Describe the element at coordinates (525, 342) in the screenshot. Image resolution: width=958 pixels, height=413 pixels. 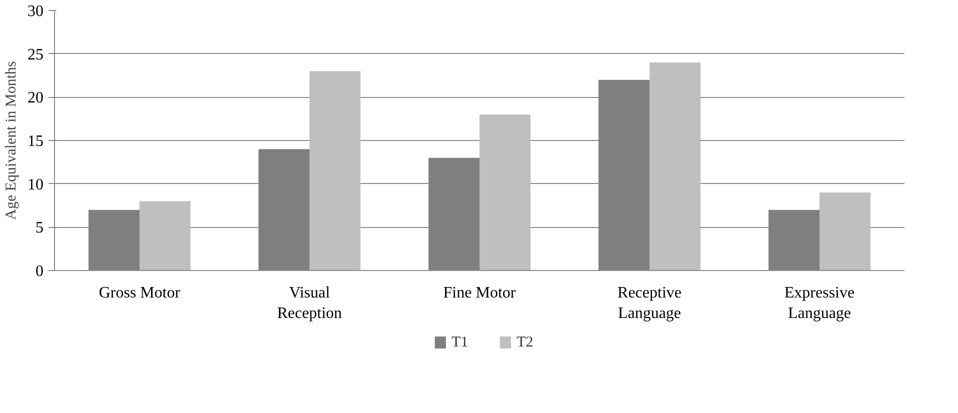
I see `legend-label: T2` at that location.